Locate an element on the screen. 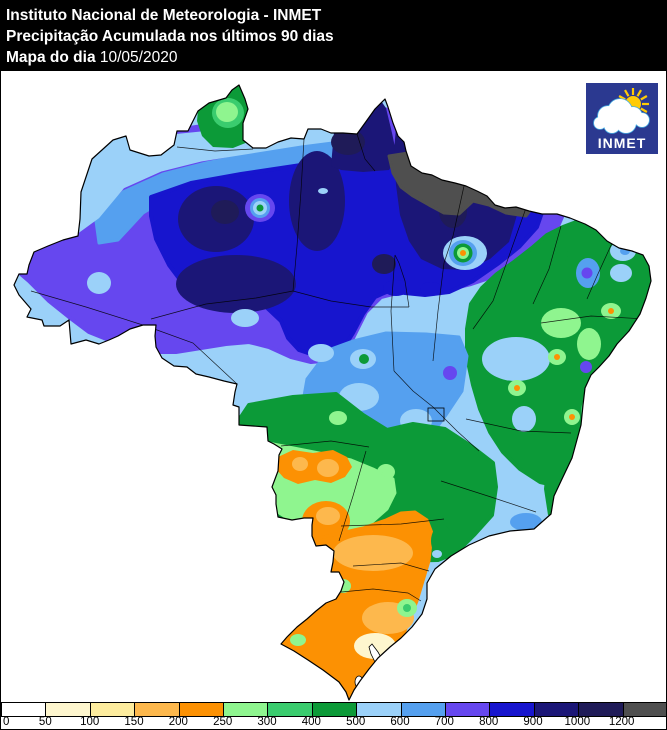 The width and height of the screenshot is (667, 730). region-west-lightblue-spots is located at coordinates (207, 257).